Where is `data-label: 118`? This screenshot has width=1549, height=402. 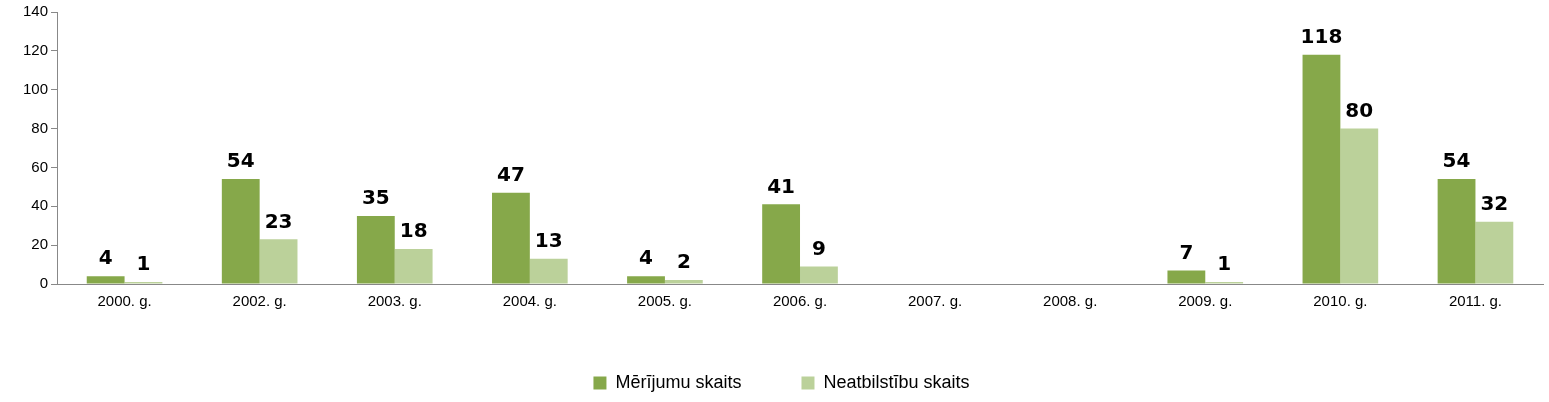
data-label: 118 is located at coordinates (1321, 35).